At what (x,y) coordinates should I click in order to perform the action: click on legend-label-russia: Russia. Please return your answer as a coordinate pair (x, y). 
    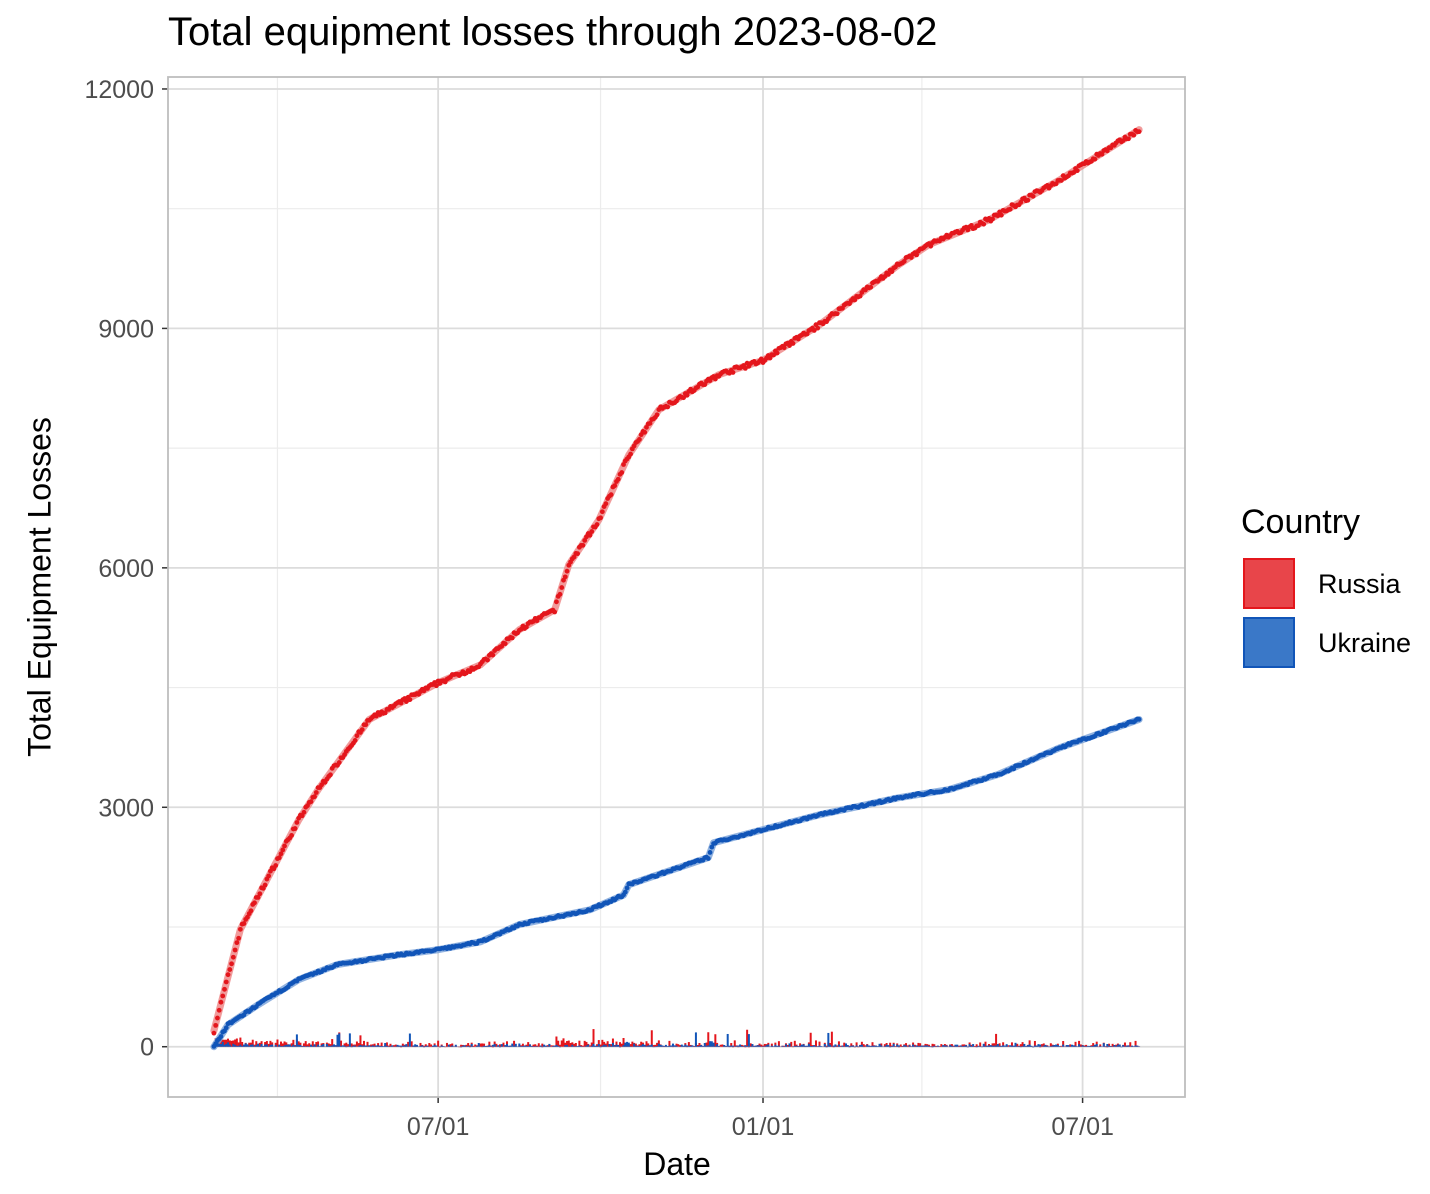
    Looking at the image, I should click on (1359, 584).